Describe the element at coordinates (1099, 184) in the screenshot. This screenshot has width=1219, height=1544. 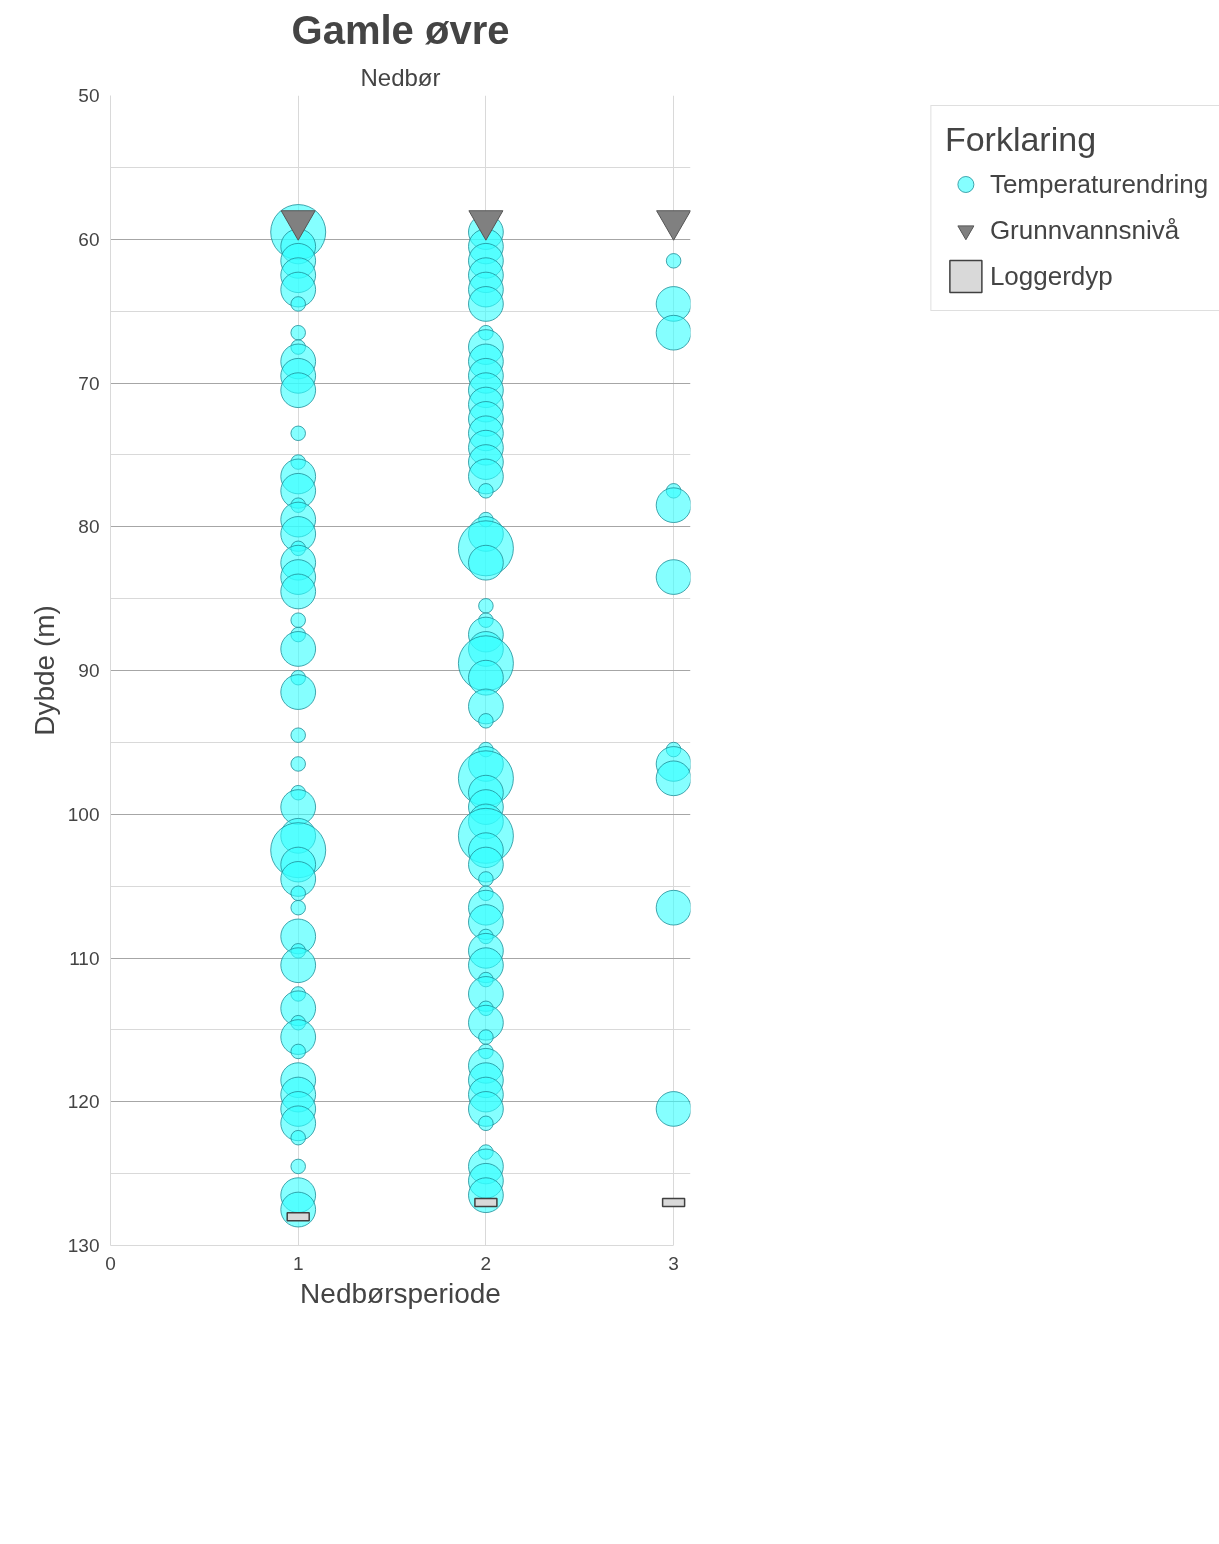
I see `legend-label: Temperaturendring` at that location.